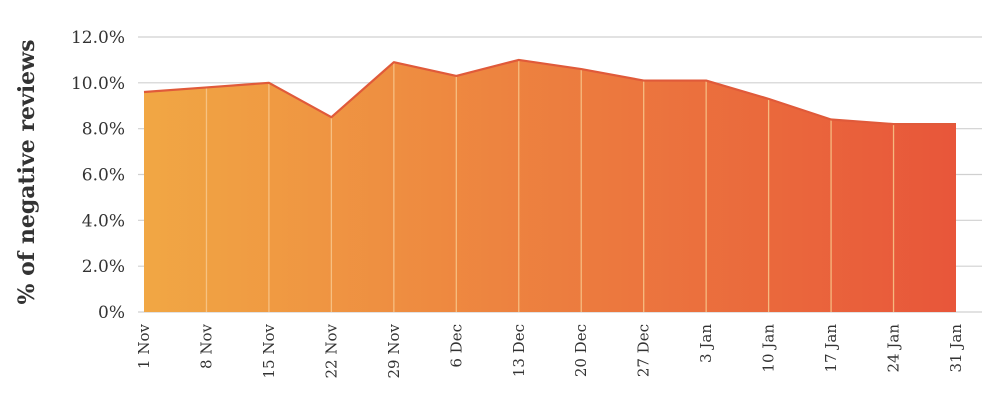  I want to click on x-tick-label: 10 Jan, so click(769, 348).